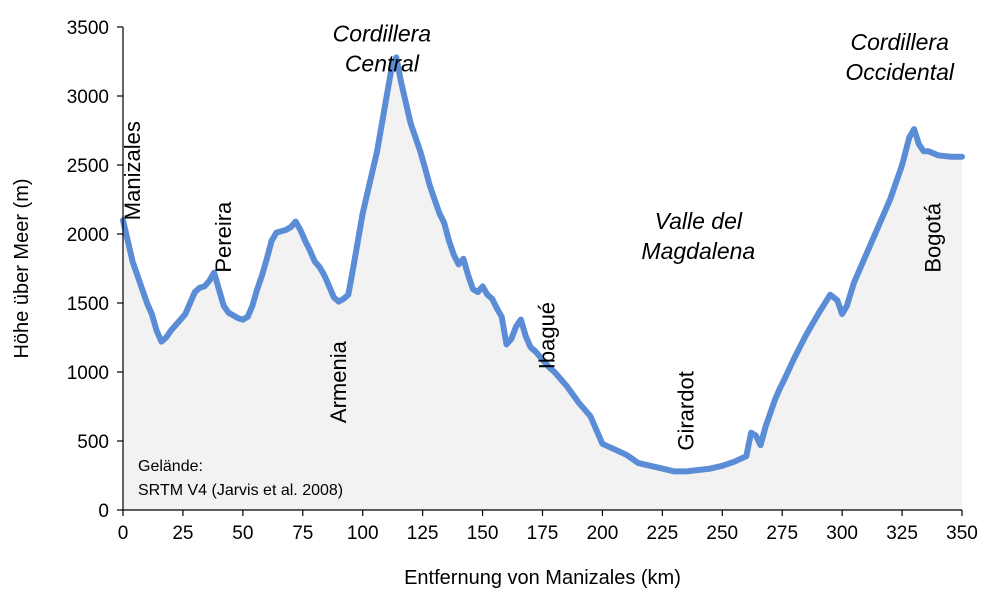  What do you see at coordinates (93, 442) in the screenshot?
I see `y-tick-label: 500` at bounding box center [93, 442].